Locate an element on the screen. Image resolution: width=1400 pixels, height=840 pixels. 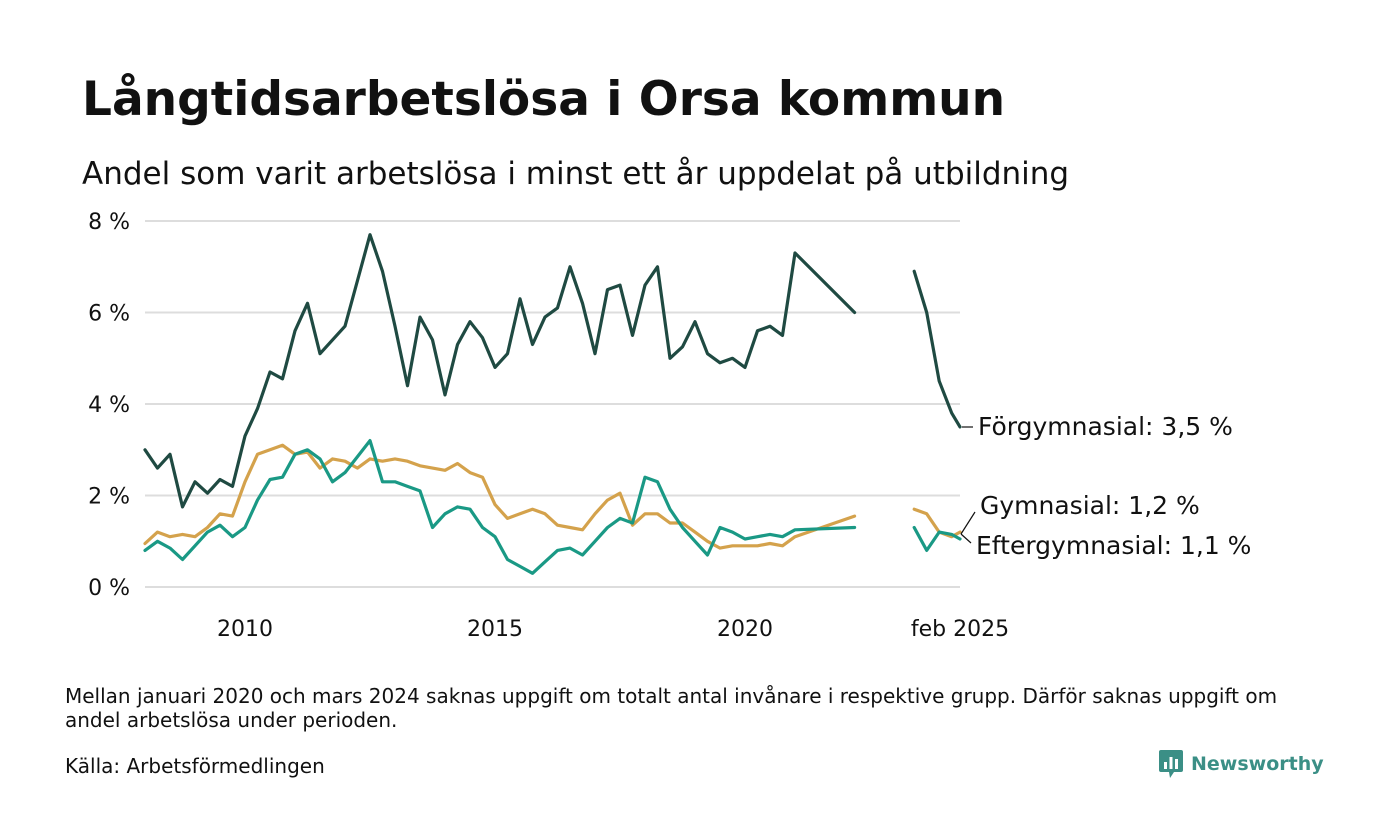
series-label-eftergymnasial: Eftergymnasial: 1,1 % is located at coordinates (1113, 545).